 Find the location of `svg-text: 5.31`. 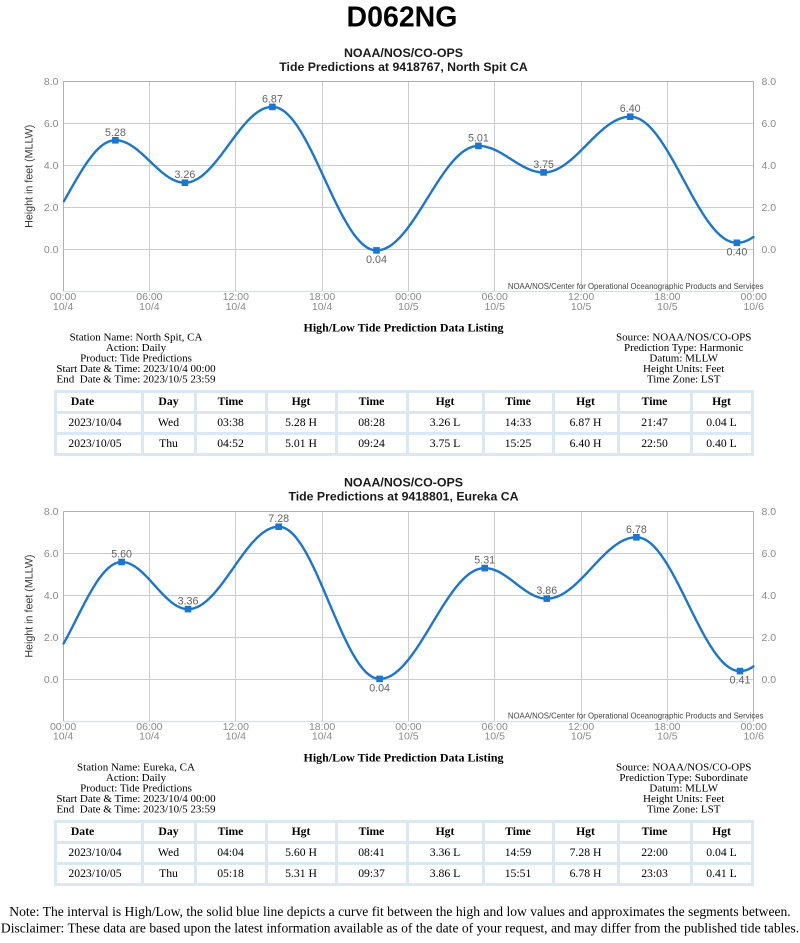

svg-text: 5.31 is located at coordinates (484, 561).